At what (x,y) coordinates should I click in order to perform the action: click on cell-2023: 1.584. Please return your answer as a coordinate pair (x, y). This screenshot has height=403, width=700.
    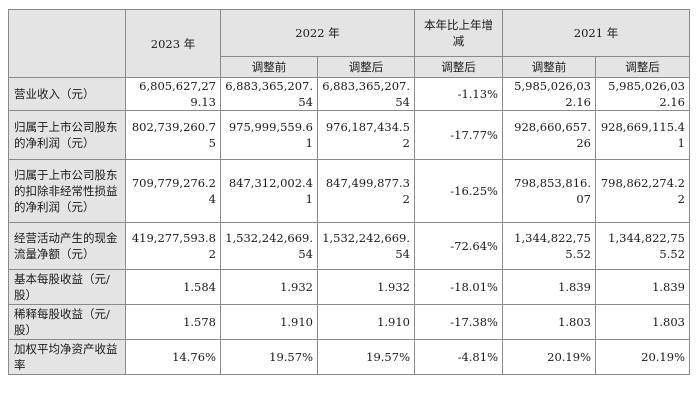
    Looking at the image, I should click on (173, 287).